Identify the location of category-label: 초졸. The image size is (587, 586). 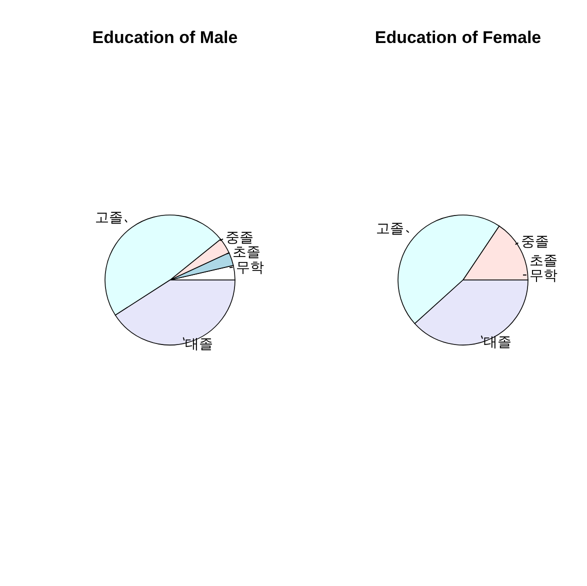
(544, 260).